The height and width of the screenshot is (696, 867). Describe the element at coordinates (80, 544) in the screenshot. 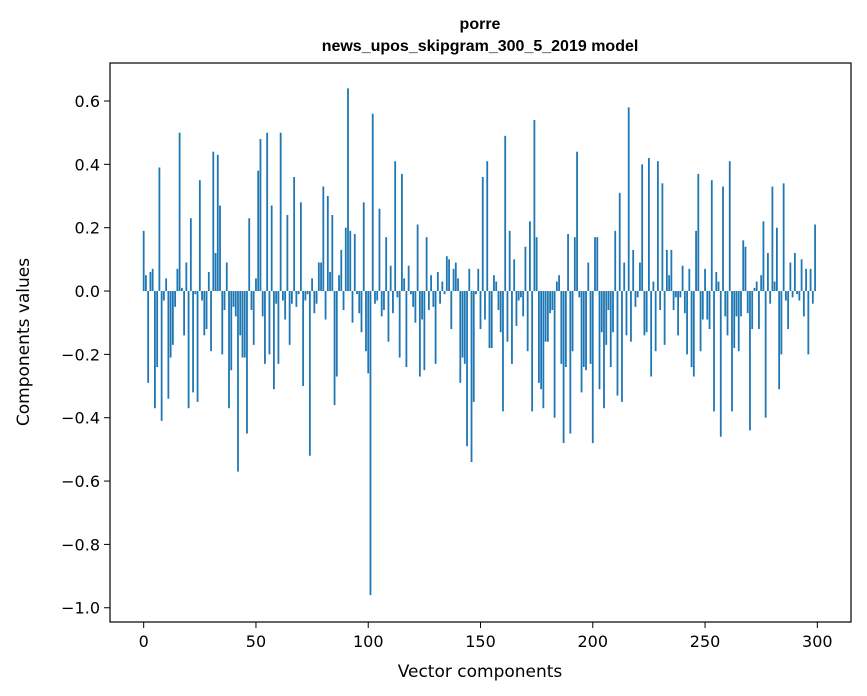

I see `y-tick-label: −0.8` at that location.